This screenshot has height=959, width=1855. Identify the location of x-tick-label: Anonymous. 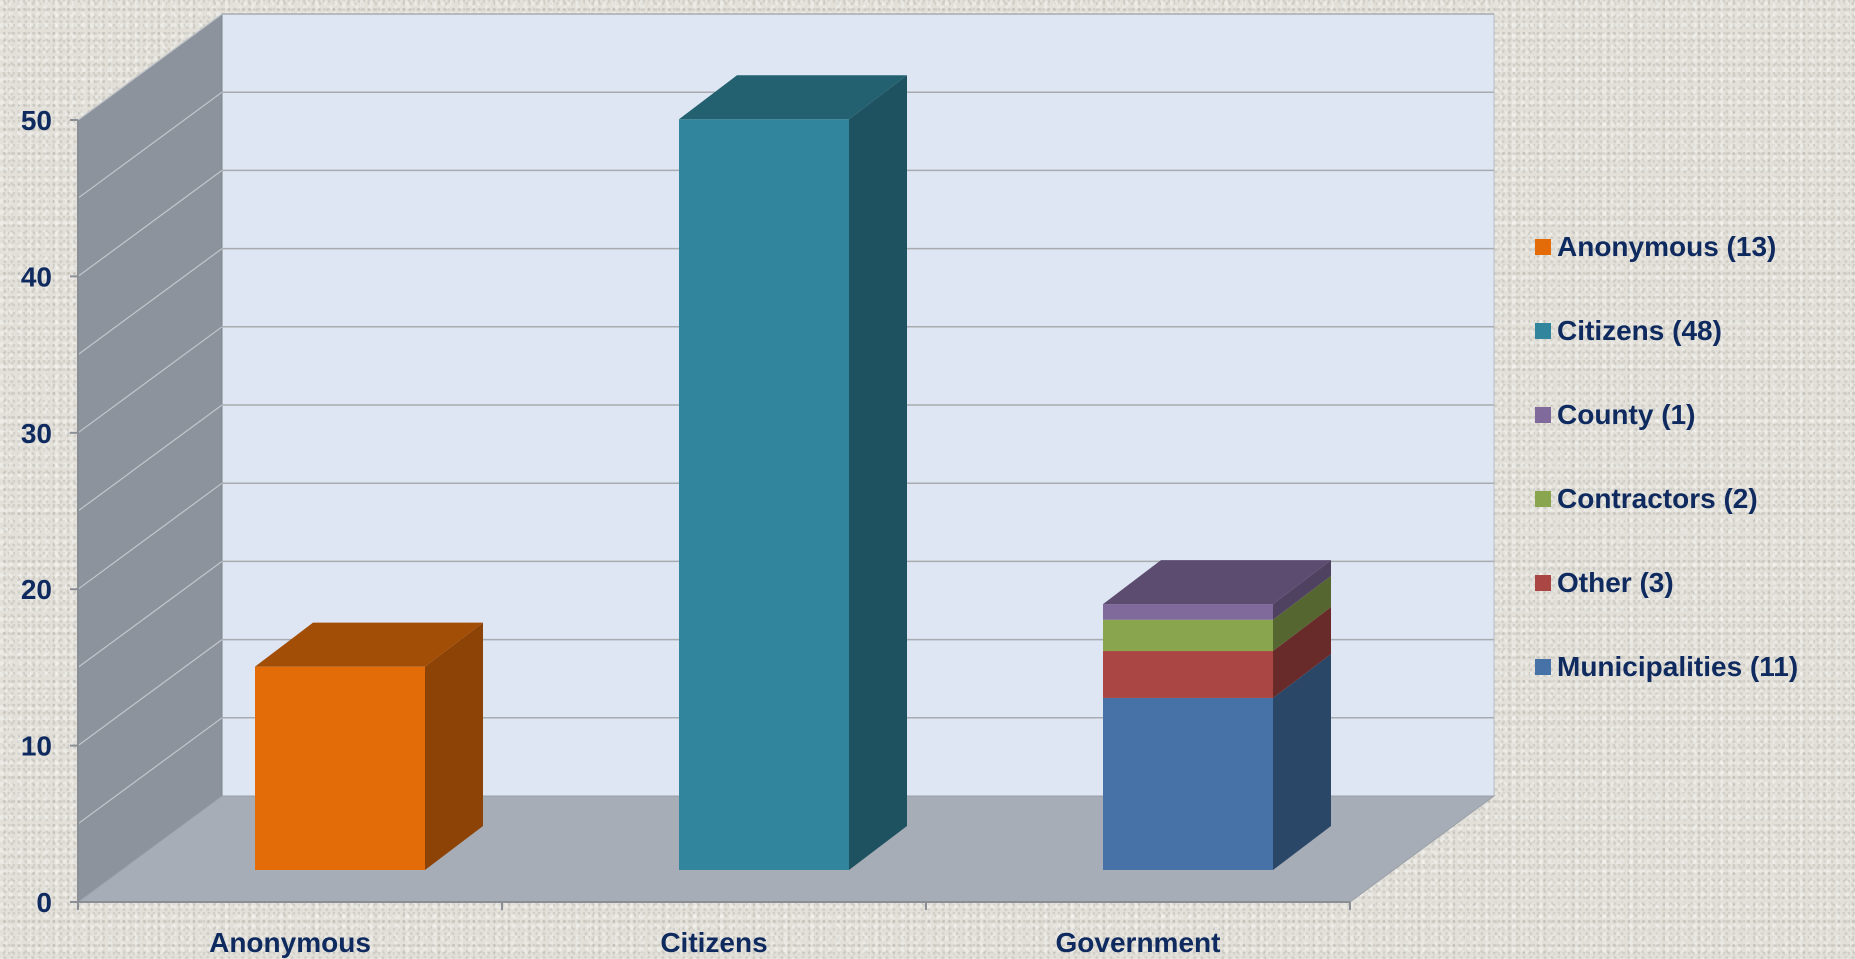
(290, 942).